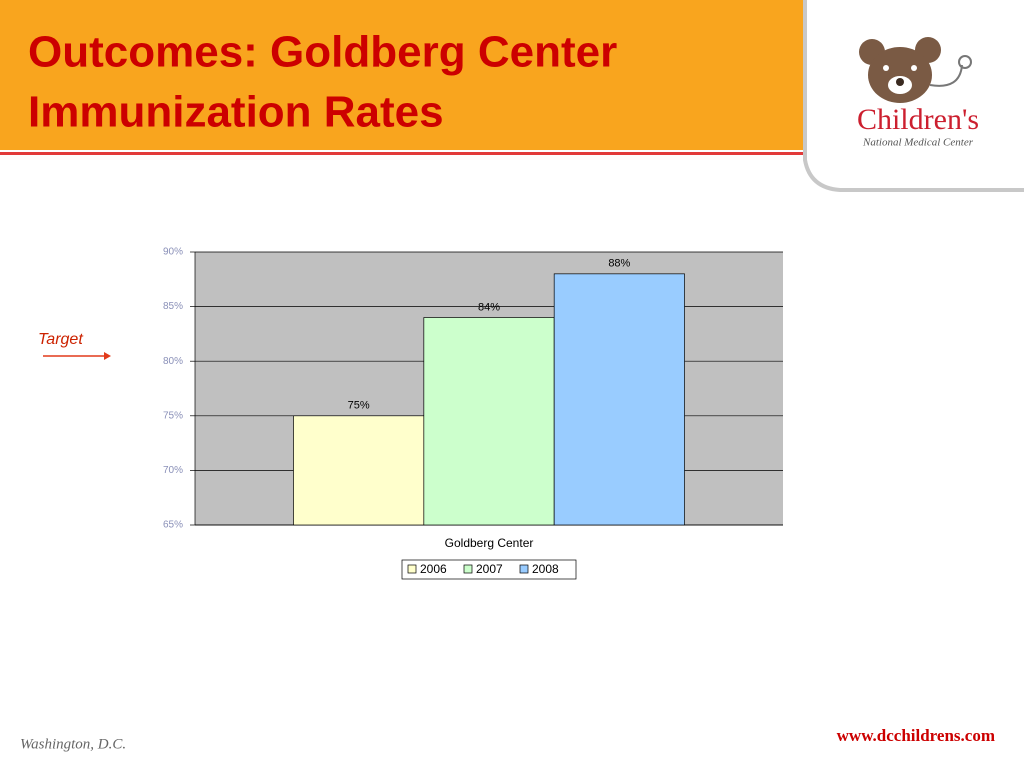  What do you see at coordinates (60, 339) in the screenshot?
I see `annotation: Target` at bounding box center [60, 339].